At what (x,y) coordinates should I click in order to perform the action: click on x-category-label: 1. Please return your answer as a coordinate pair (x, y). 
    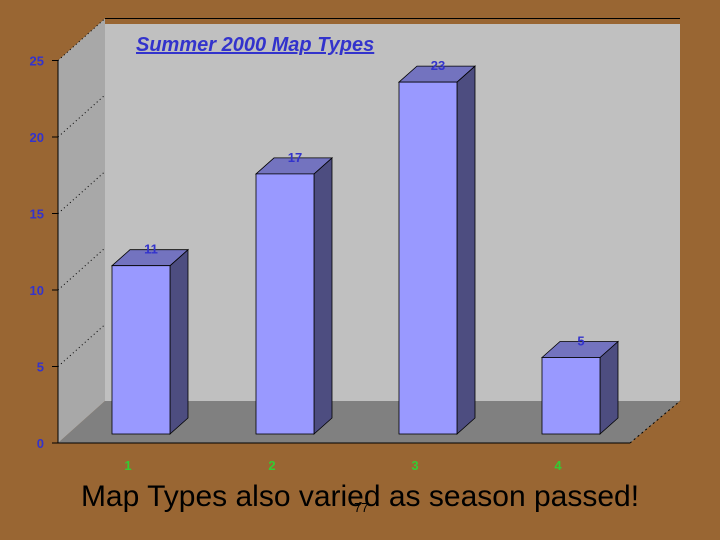
    Looking at the image, I should click on (127, 465).